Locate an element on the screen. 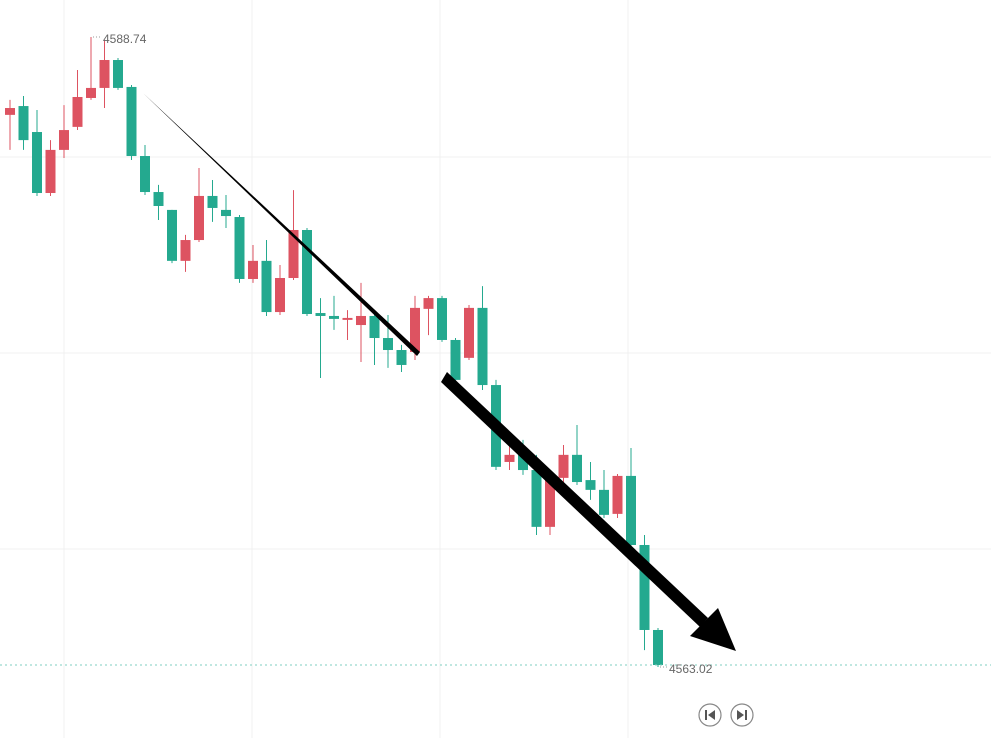  next-button is located at coordinates (742, 715).